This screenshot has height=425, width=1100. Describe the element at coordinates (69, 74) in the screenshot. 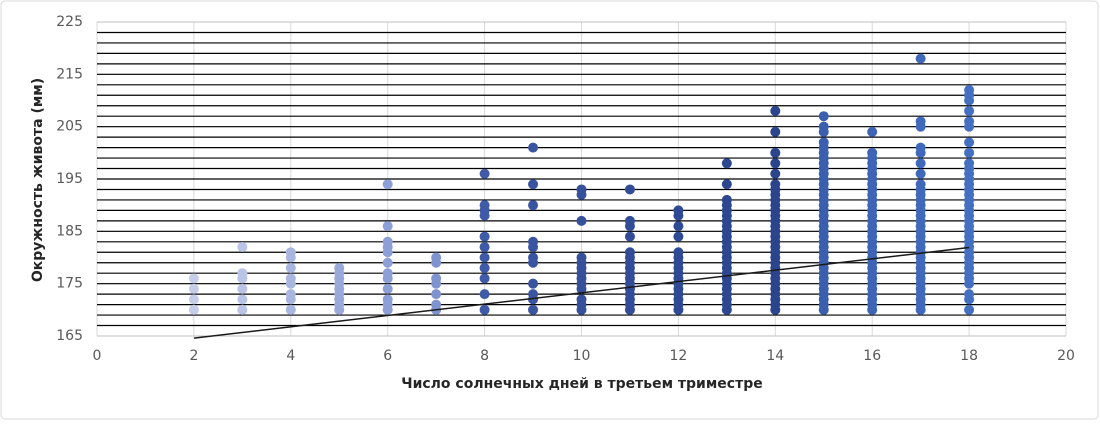

I see `y-tick-label: 215` at that location.